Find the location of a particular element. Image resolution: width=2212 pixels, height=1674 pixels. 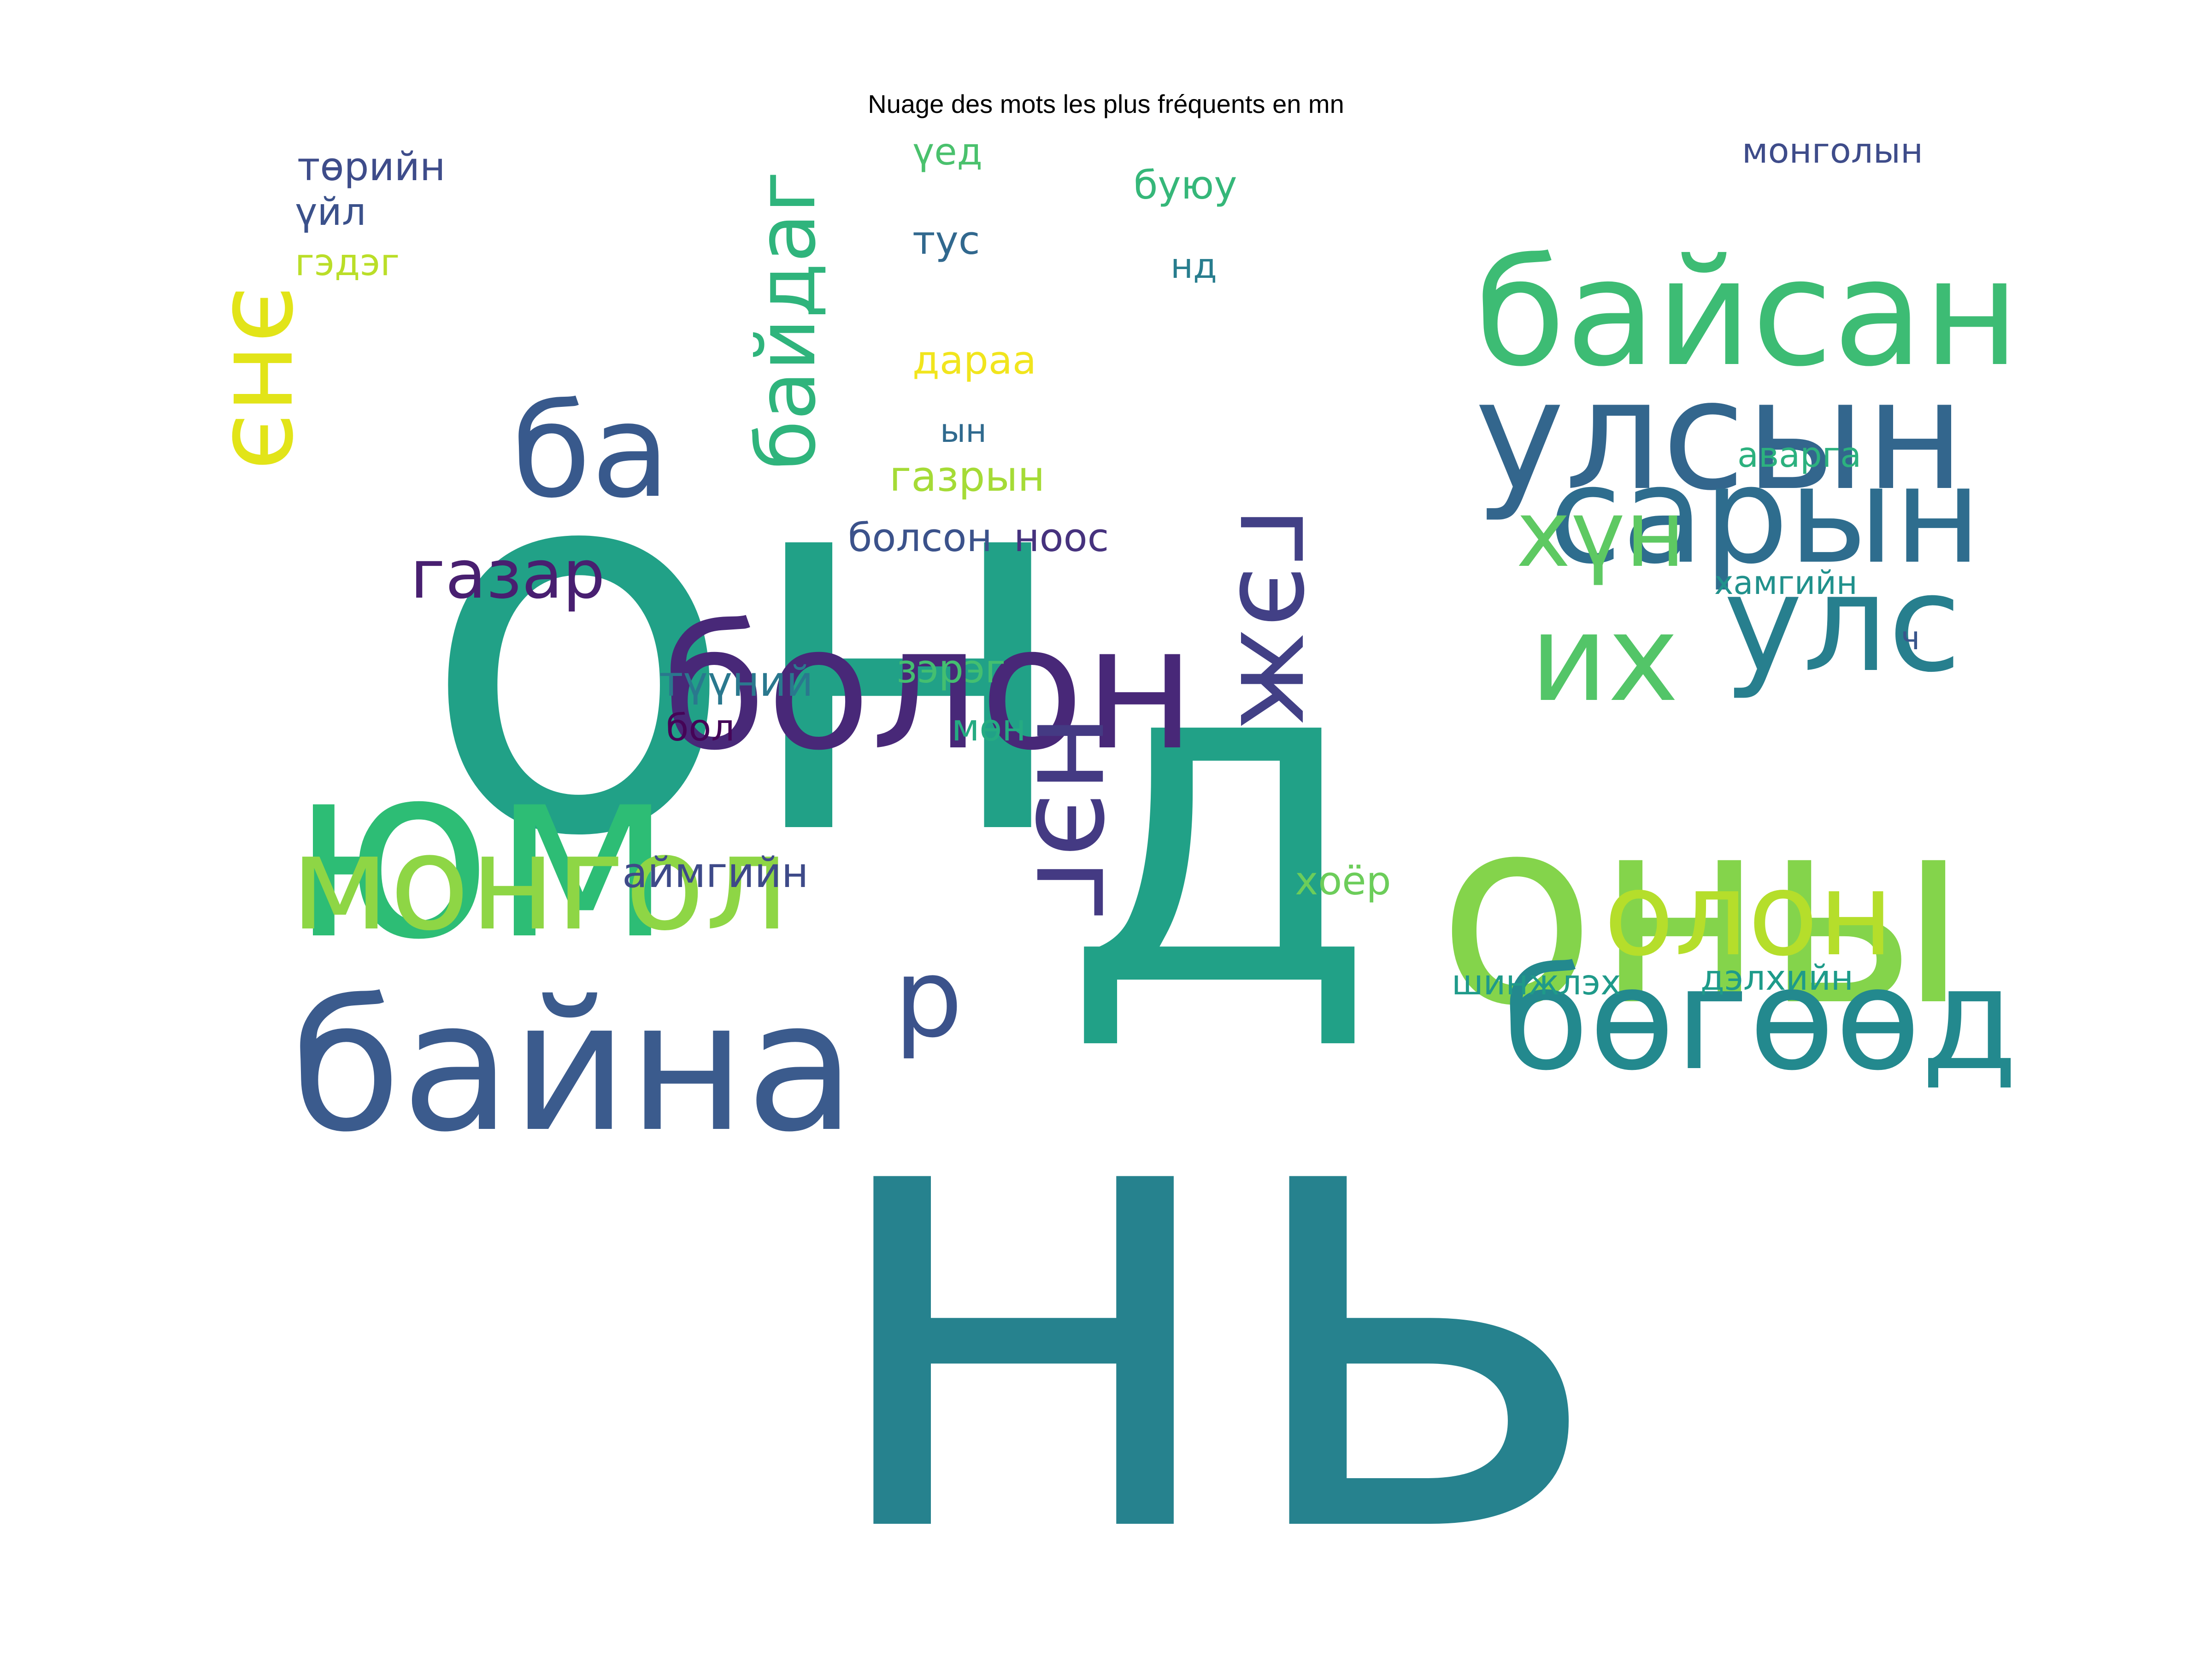

word-cloud-word: бол is located at coordinates (700, 727).